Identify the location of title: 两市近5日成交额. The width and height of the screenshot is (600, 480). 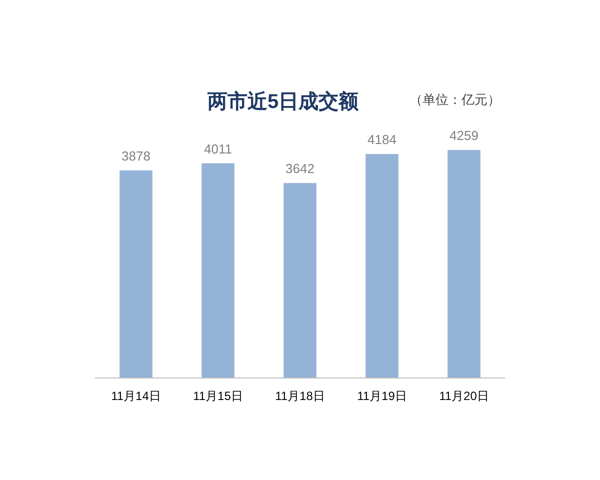
(283, 102).